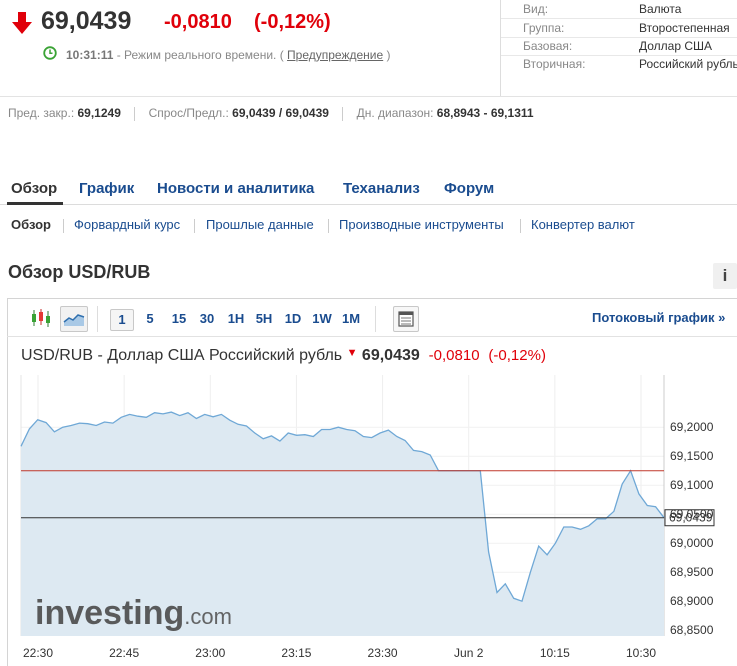 This screenshot has width=737, height=666. Describe the element at coordinates (619, 9) in the screenshot. I see `info-row-type: Вид: Валюта` at that location.